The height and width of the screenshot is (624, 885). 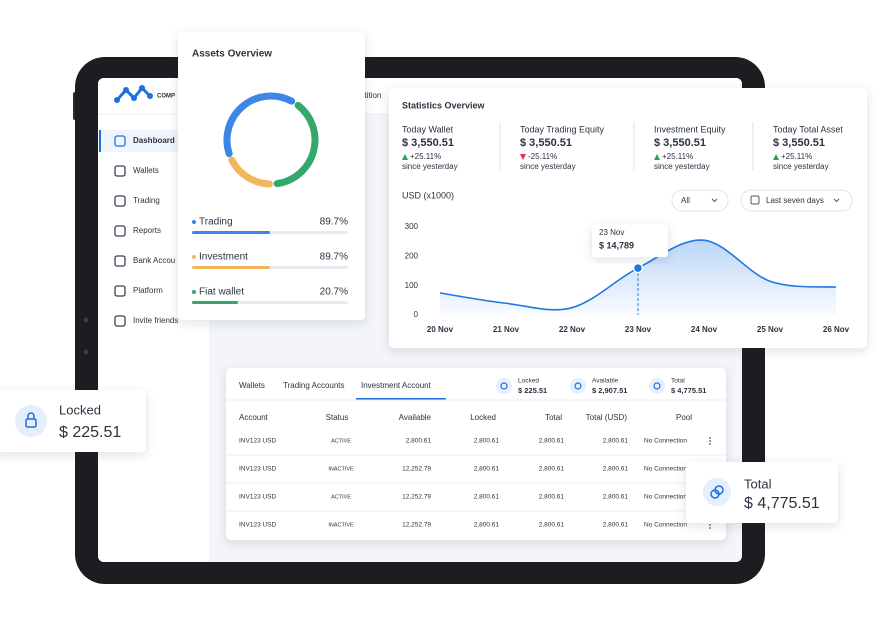 What do you see at coordinates (341, 469) in the screenshot?
I see `status-badge: INACTIVE` at bounding box center [341, 469].